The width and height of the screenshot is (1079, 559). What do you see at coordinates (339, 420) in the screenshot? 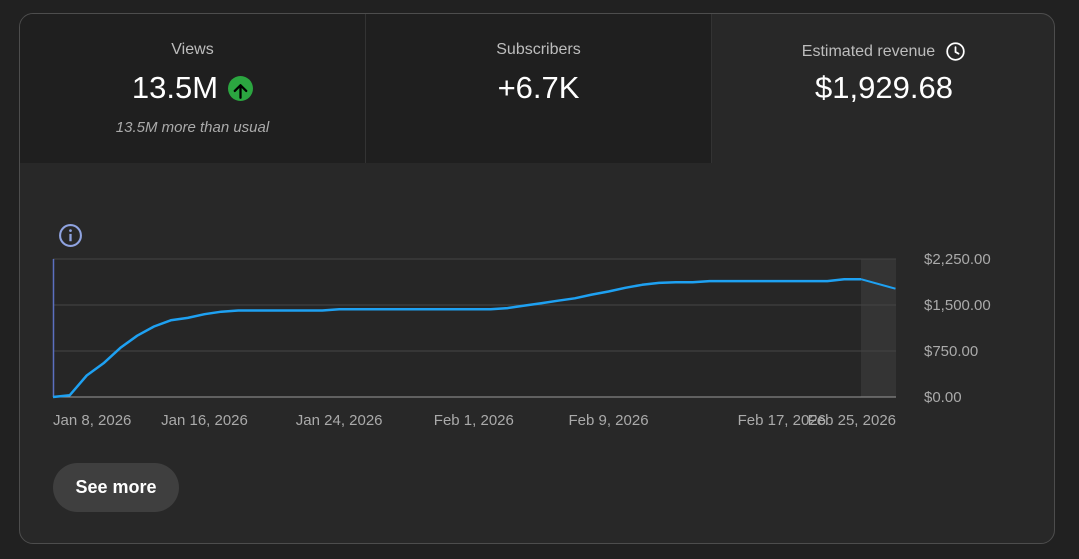
I see `x-tick-label: Jan 24, 2026` at bounding box center [339, 420].